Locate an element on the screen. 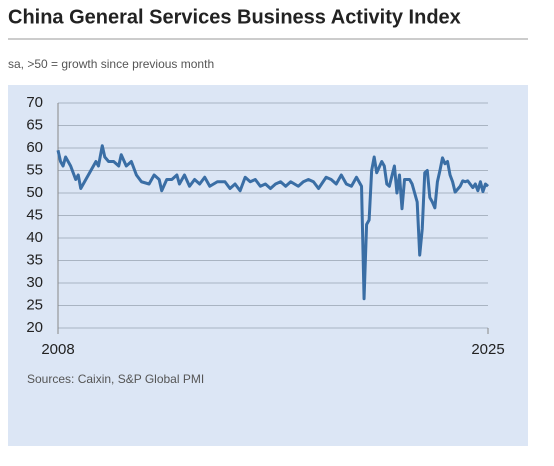 This screenshot has height=466, width=554. y-tick-label: 35 is located at coordinates (34, 259).